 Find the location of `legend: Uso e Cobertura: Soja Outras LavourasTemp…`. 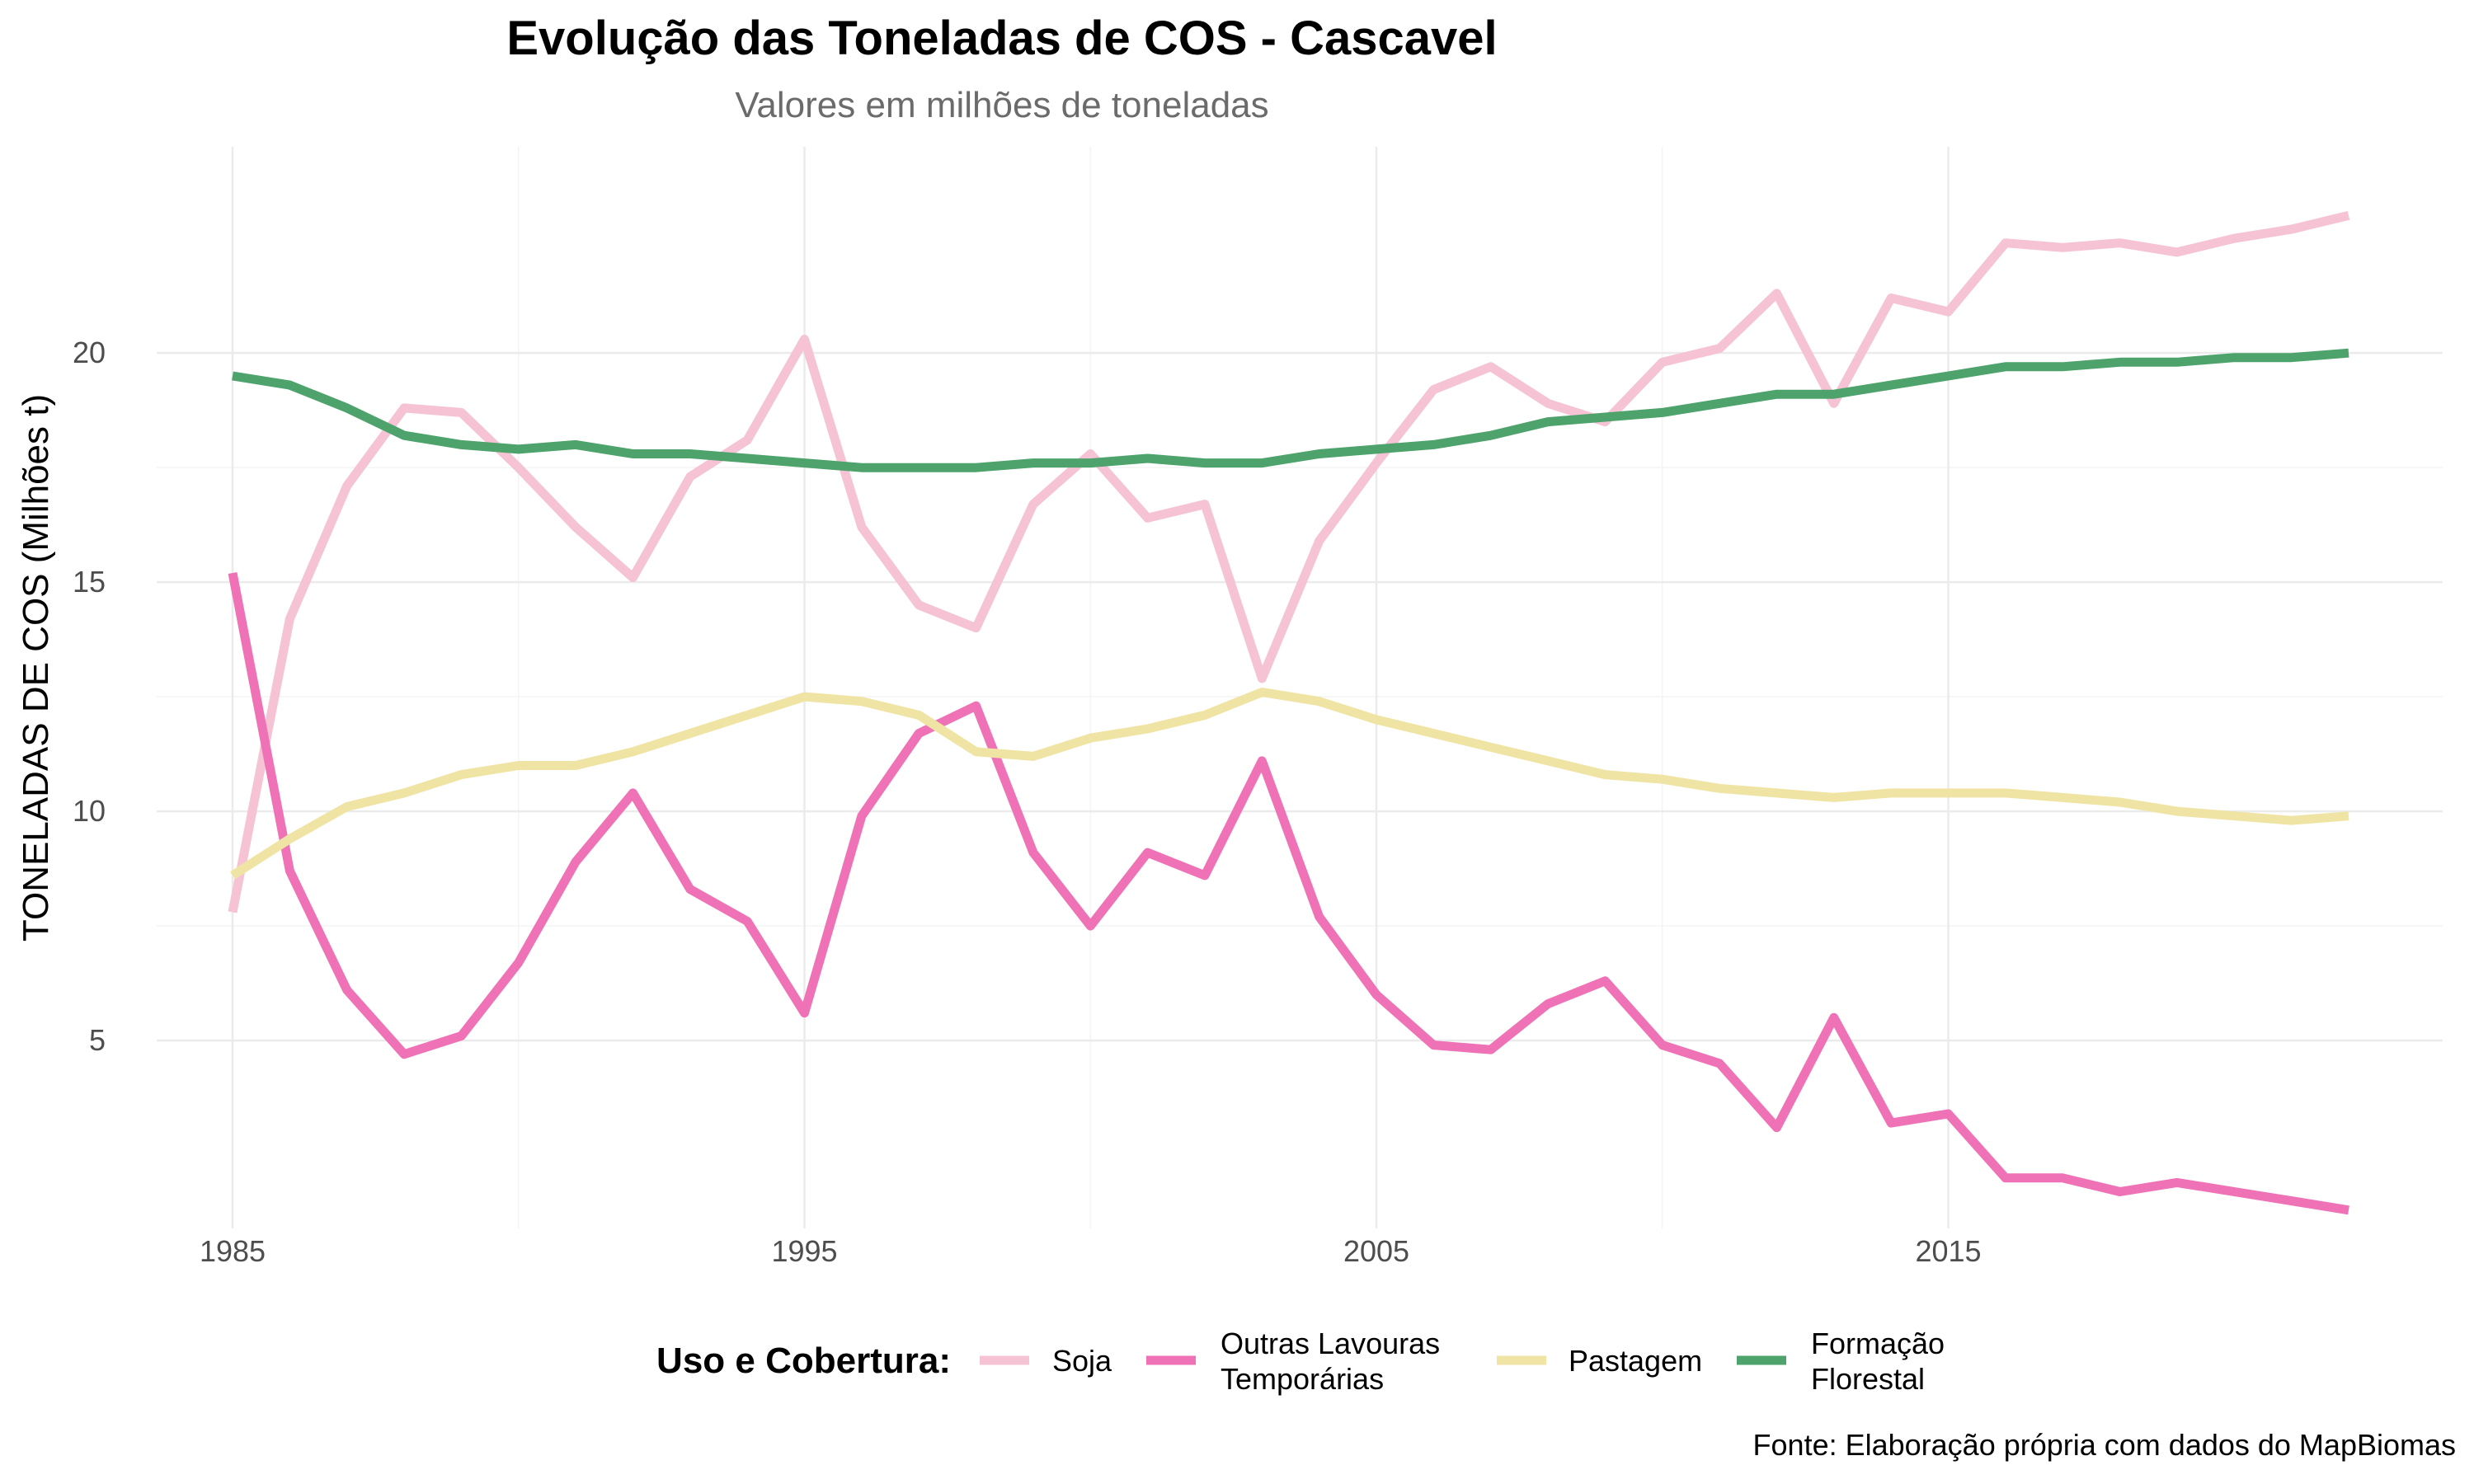

legend: Uso e Cobertura: Soja Outras LavourasTemp… is located at coordinates (1300, 1361).